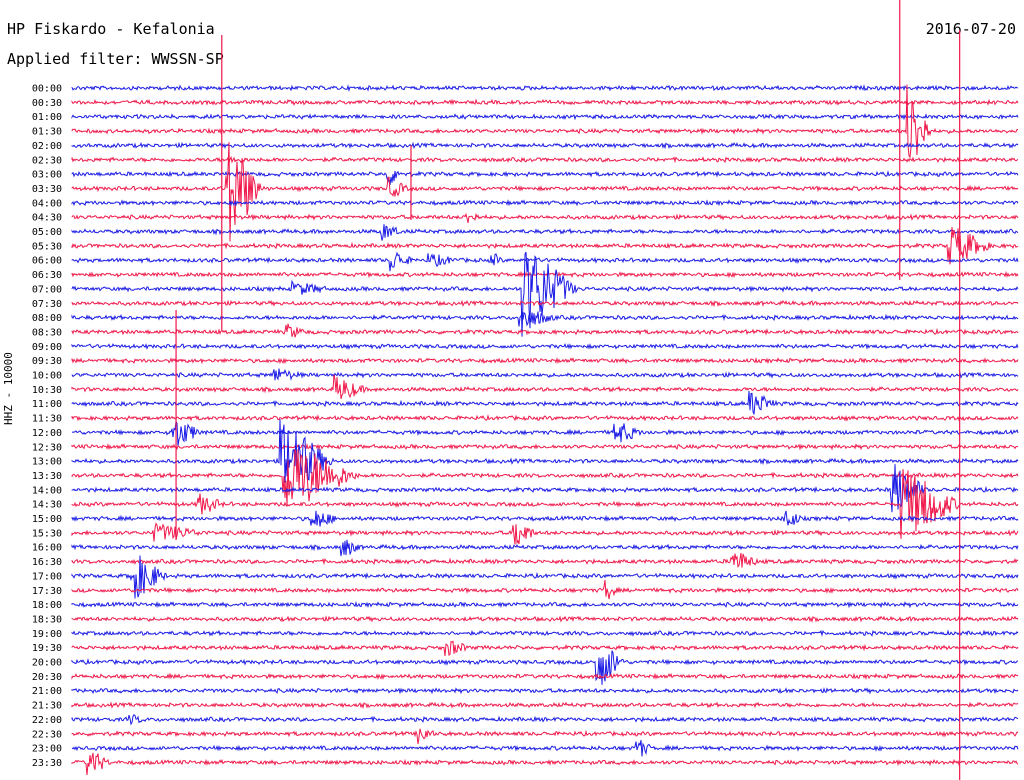 The width and height of the screenshot is (1024, 780). What do you see at coordinates (47, 490) in the screenshot?
I see `time-tick-label: 14:00` at bounding box center [47, 490].